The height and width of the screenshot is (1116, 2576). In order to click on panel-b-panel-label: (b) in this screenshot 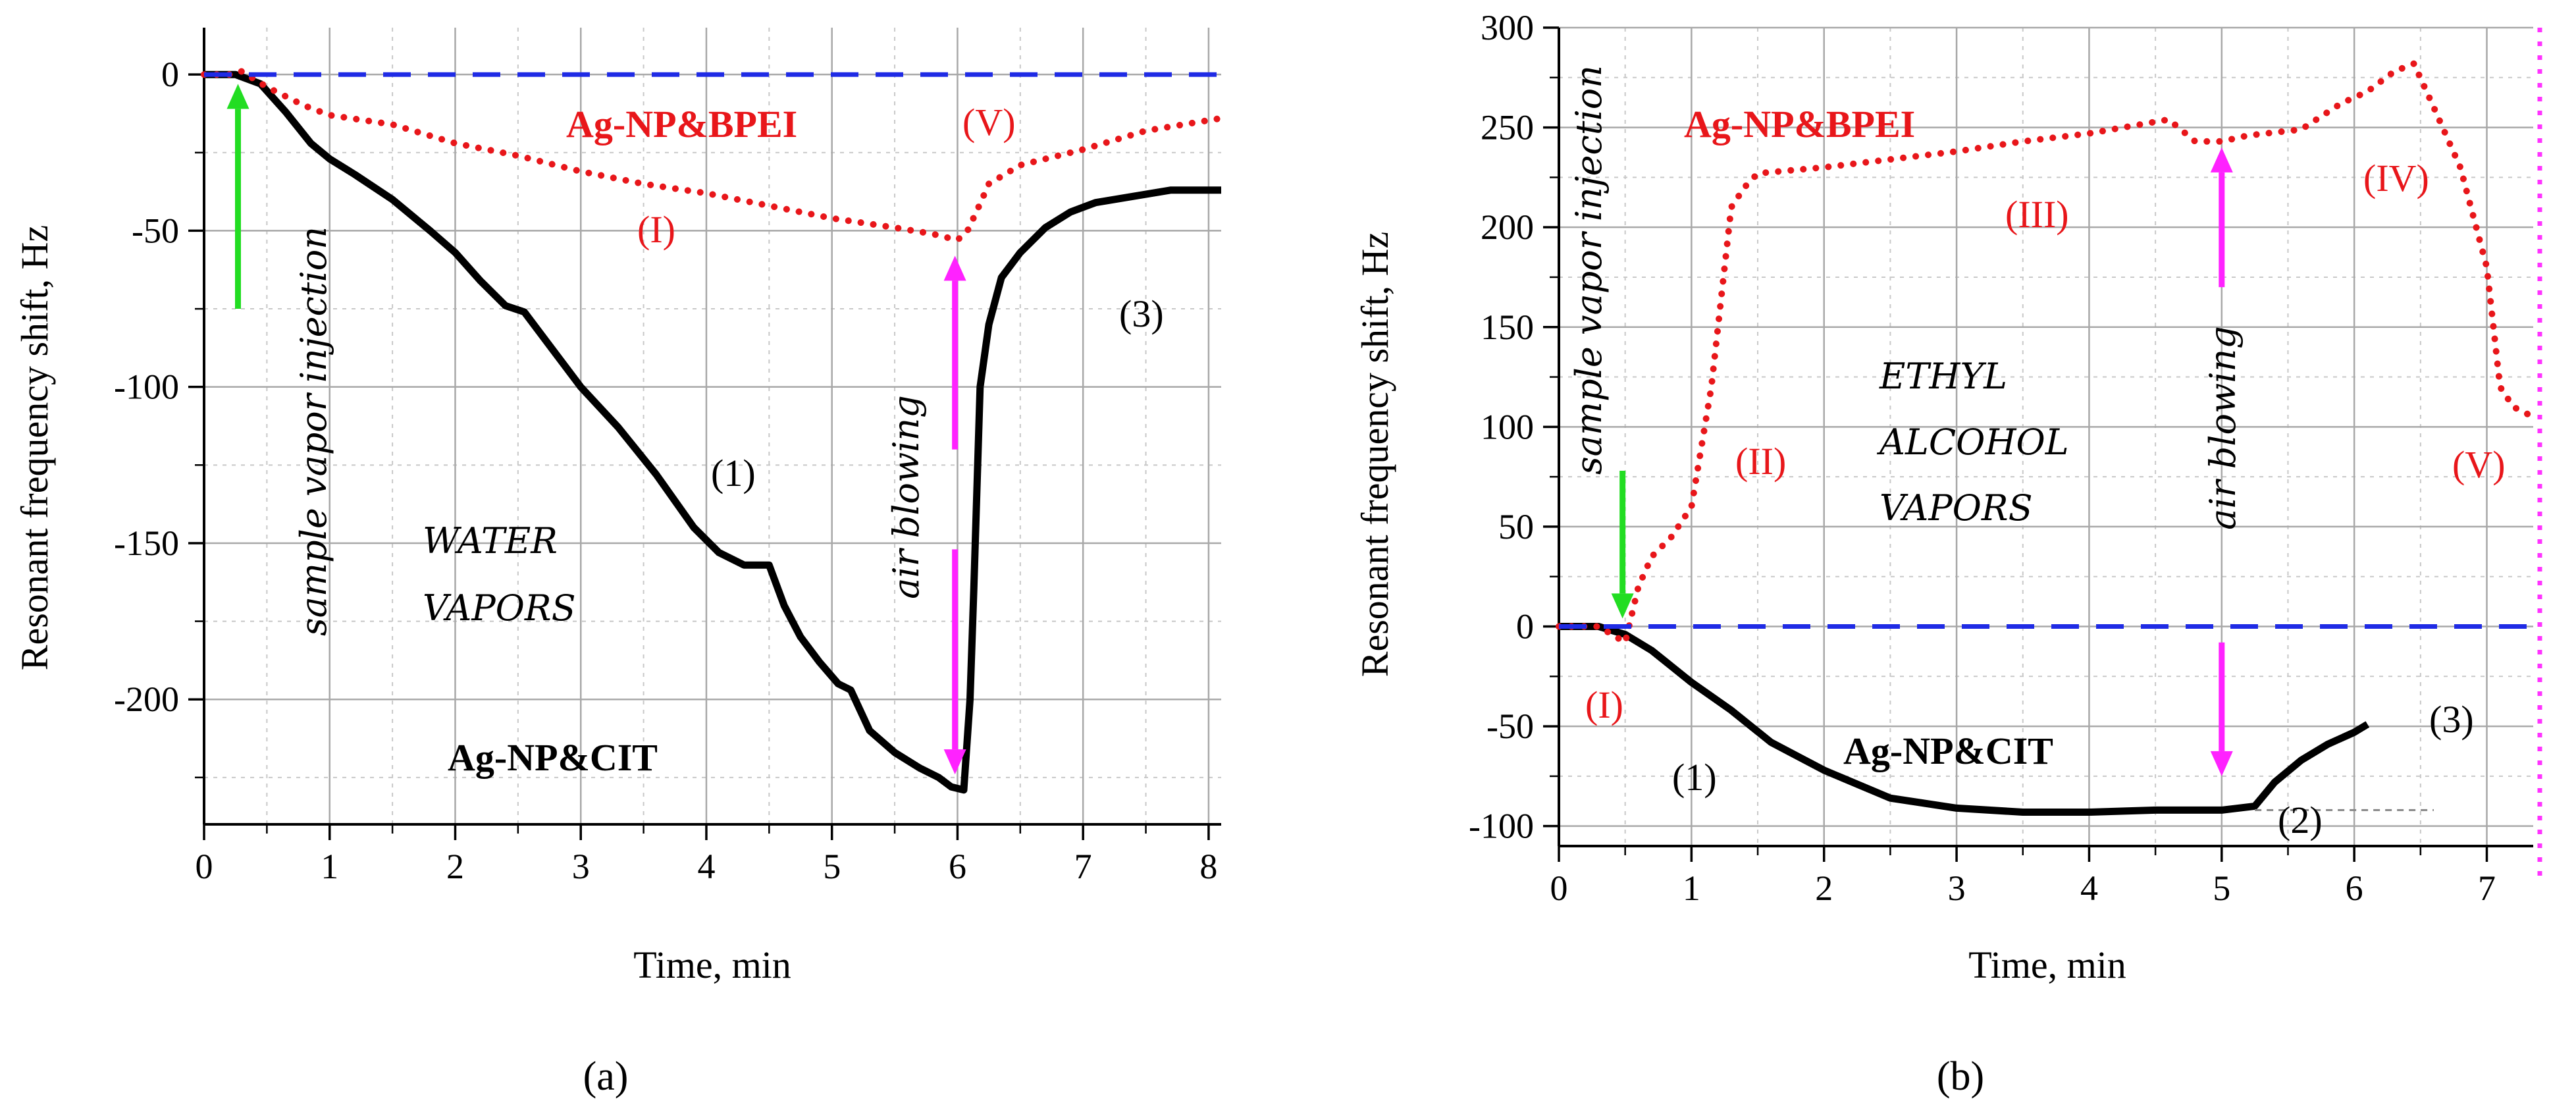, I will do `click(1960, 1076)`.